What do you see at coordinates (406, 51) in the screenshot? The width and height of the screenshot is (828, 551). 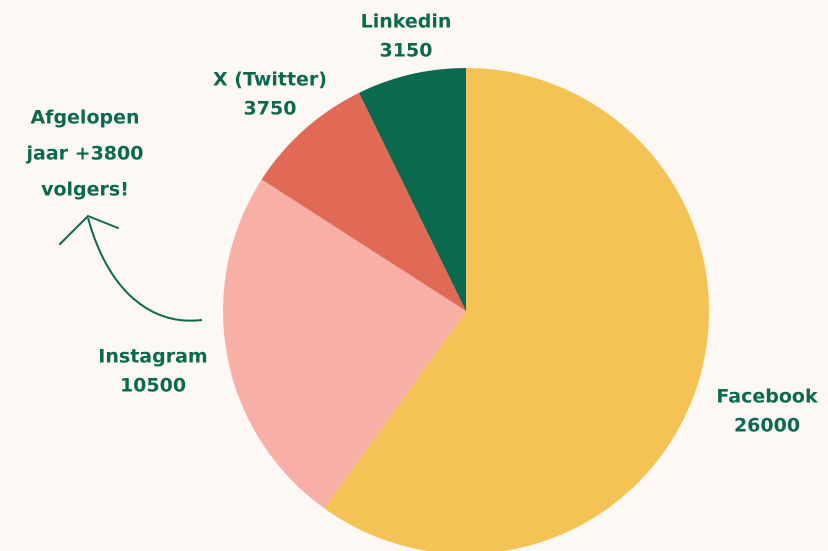 I see `slice-value: 3150` at bounding box center [406, 51].